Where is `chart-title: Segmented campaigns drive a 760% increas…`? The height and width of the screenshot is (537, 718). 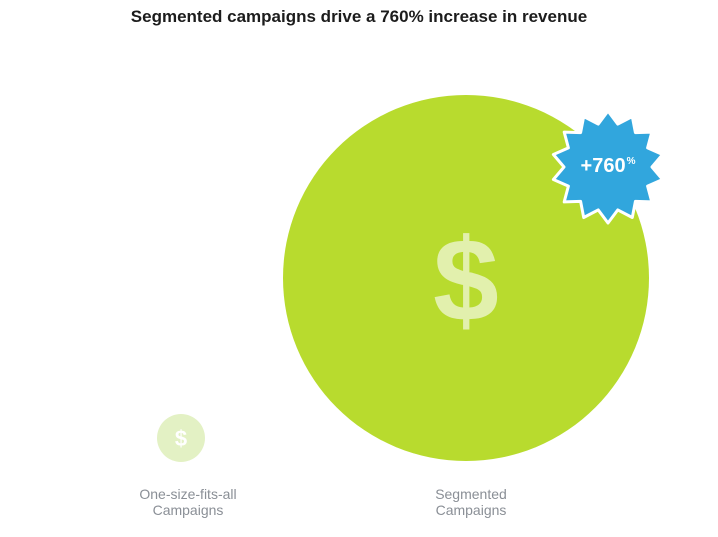 chart-title: Segmented campaigns drive a 760% increas… is located at coordinates (359, 16).